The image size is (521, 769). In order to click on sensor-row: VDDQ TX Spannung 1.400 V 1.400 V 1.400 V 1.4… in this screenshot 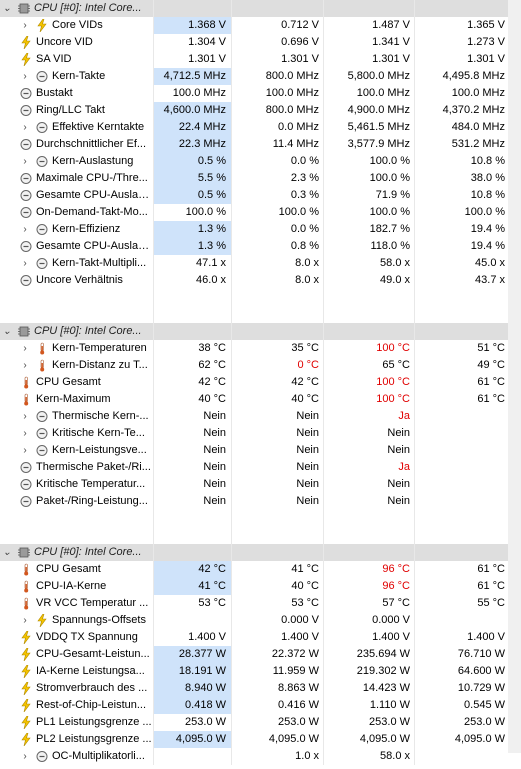, I will do `click(260, 637)`.